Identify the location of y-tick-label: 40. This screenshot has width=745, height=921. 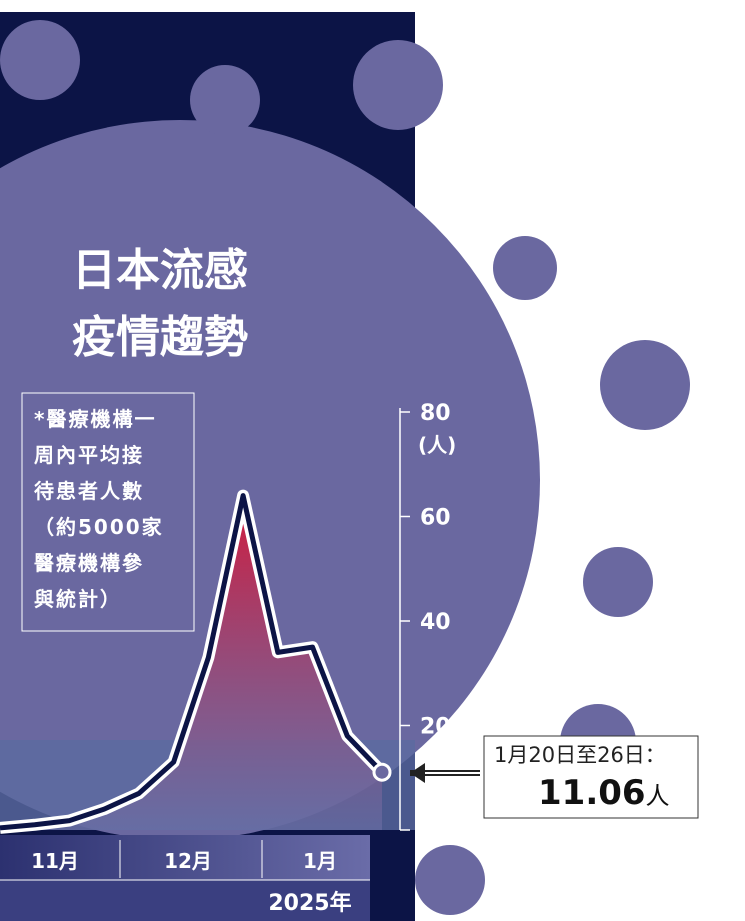
(435, 622).